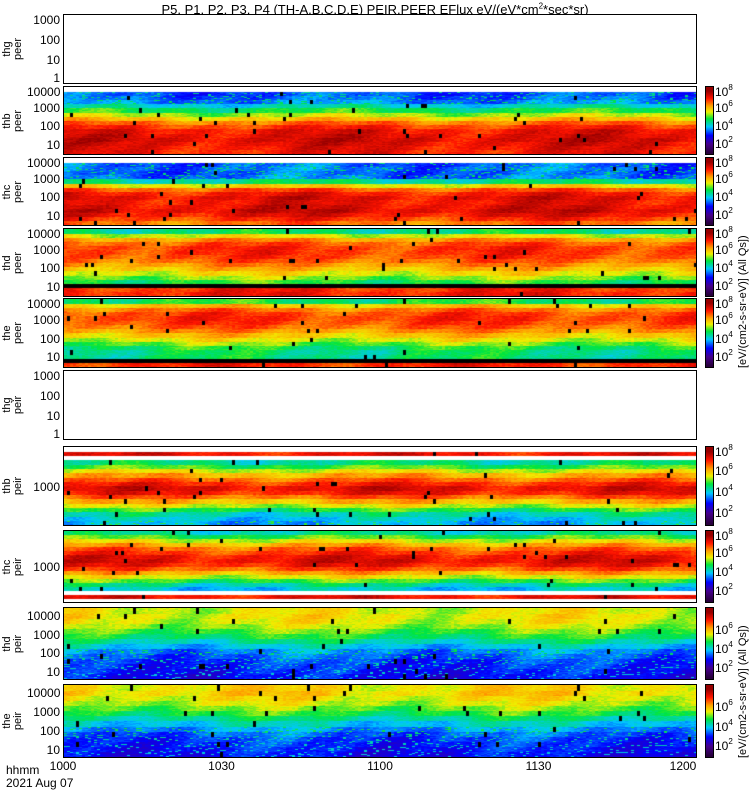 This screenshot has height=800, width=750. Describe the element at coordinates (538, 766) in the screenshot. I see `x-tick-label: 1130` at that location.